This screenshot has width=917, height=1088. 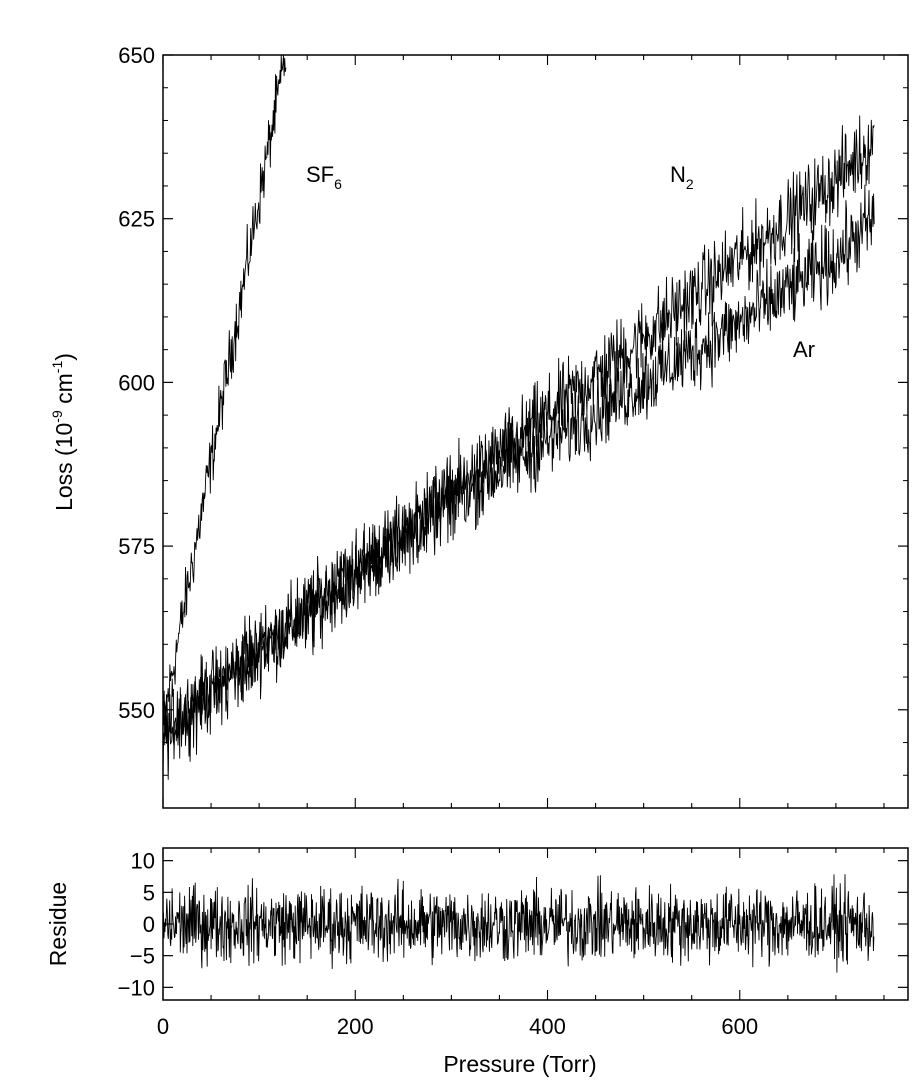 I want to click on loss-y-tick-label: 600, so click(x=136, y=382).